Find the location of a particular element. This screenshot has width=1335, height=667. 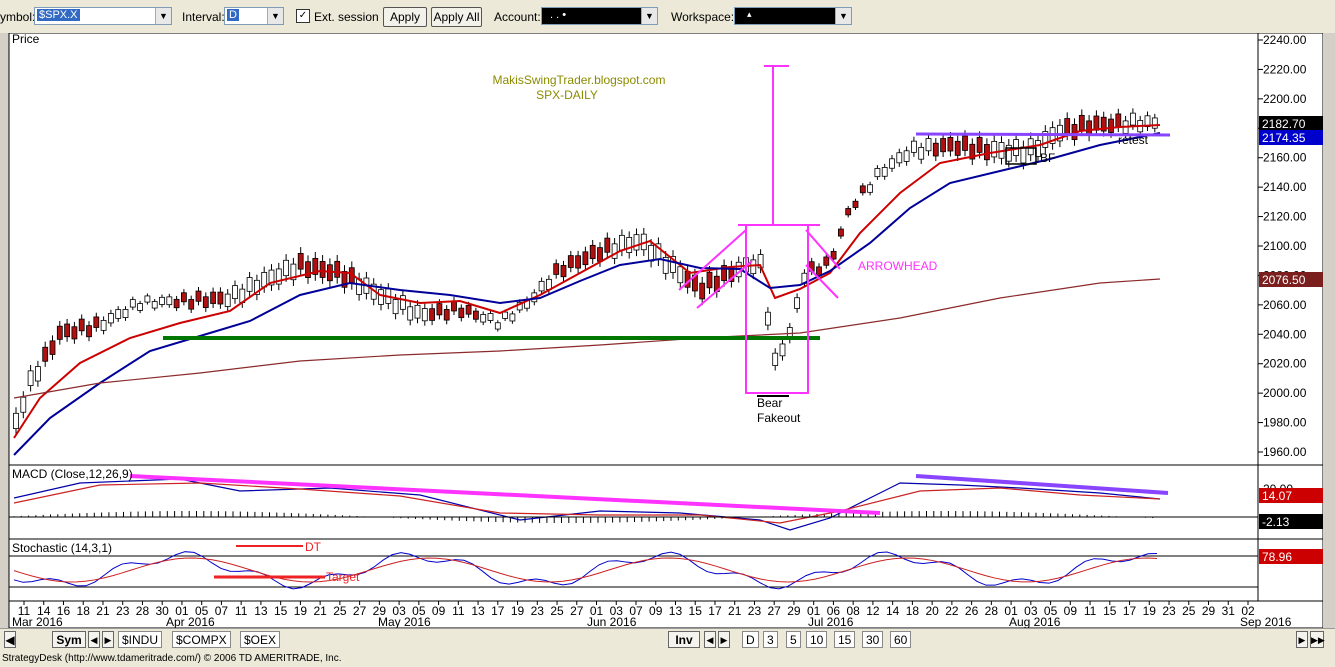

symbol-combo: $SPX.X ▼ is located at coordinates (103, 16).